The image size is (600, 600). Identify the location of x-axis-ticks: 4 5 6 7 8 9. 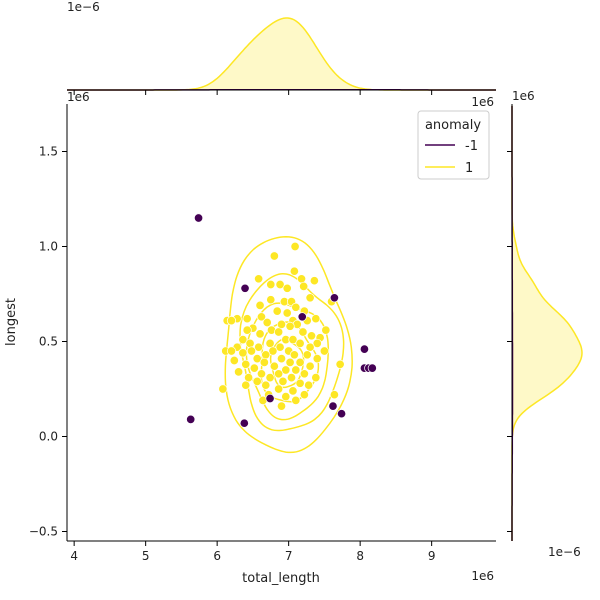
(252, 552).